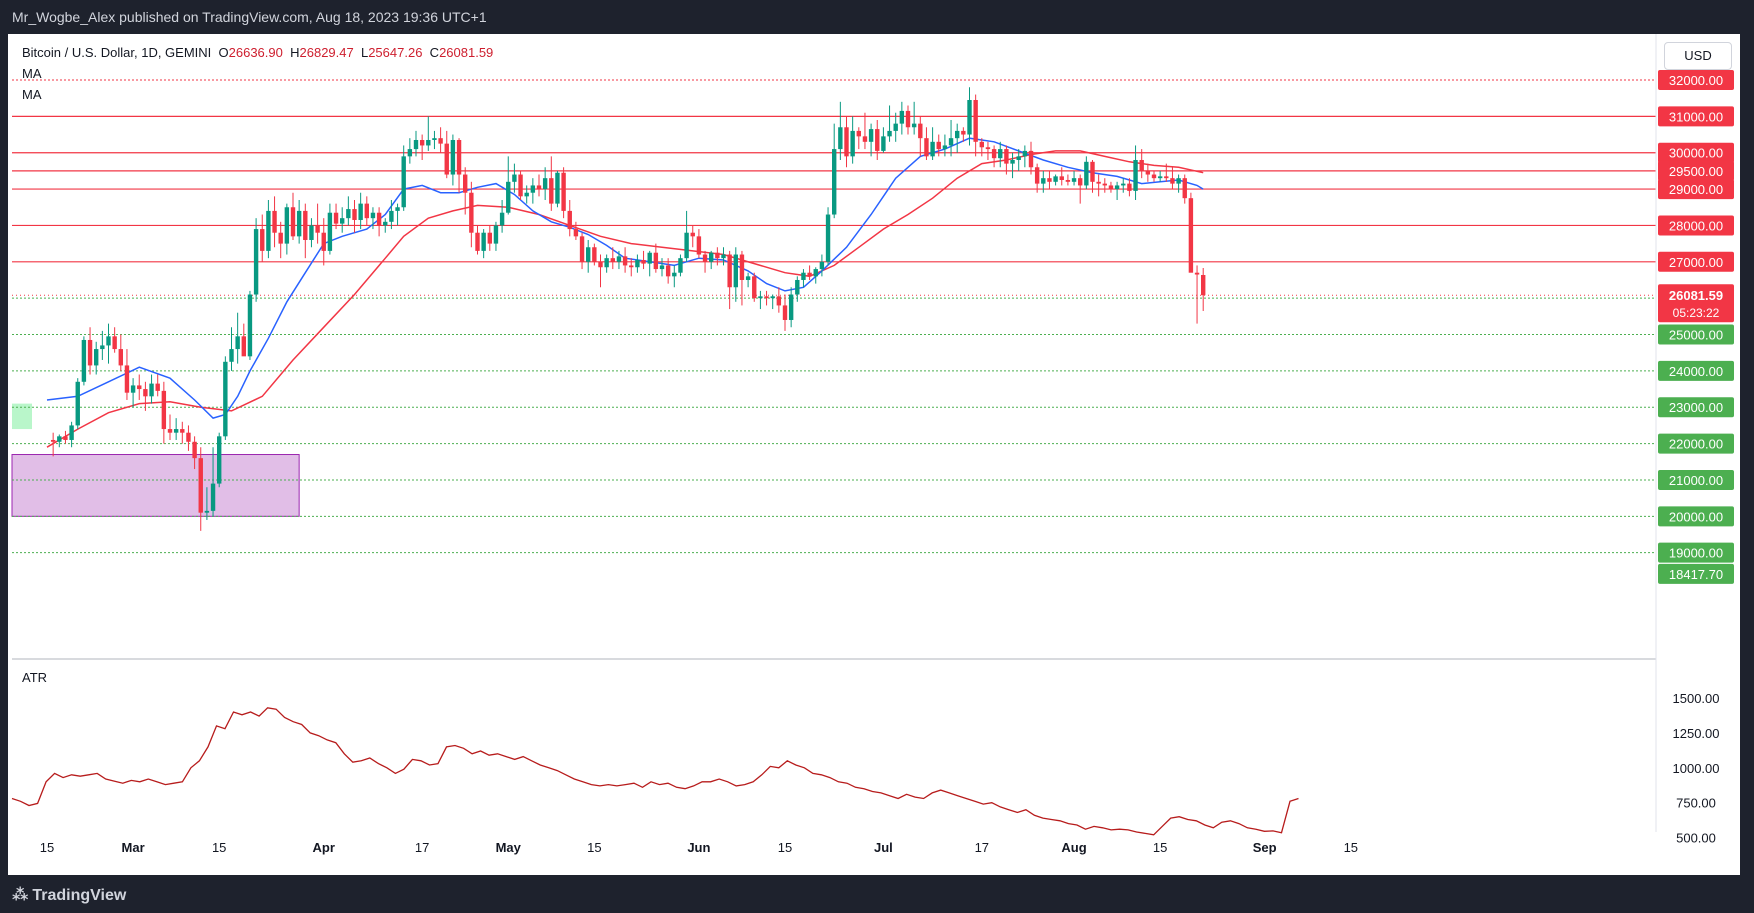 The height and width of the screenshot is (913, 1754). What do you see at coordinates (117, 52) in the screenshot?
I see `symbol-label: Bitcoin / U.S. Dollar, 1D, GEMINI` at bounding box center [117, 52].